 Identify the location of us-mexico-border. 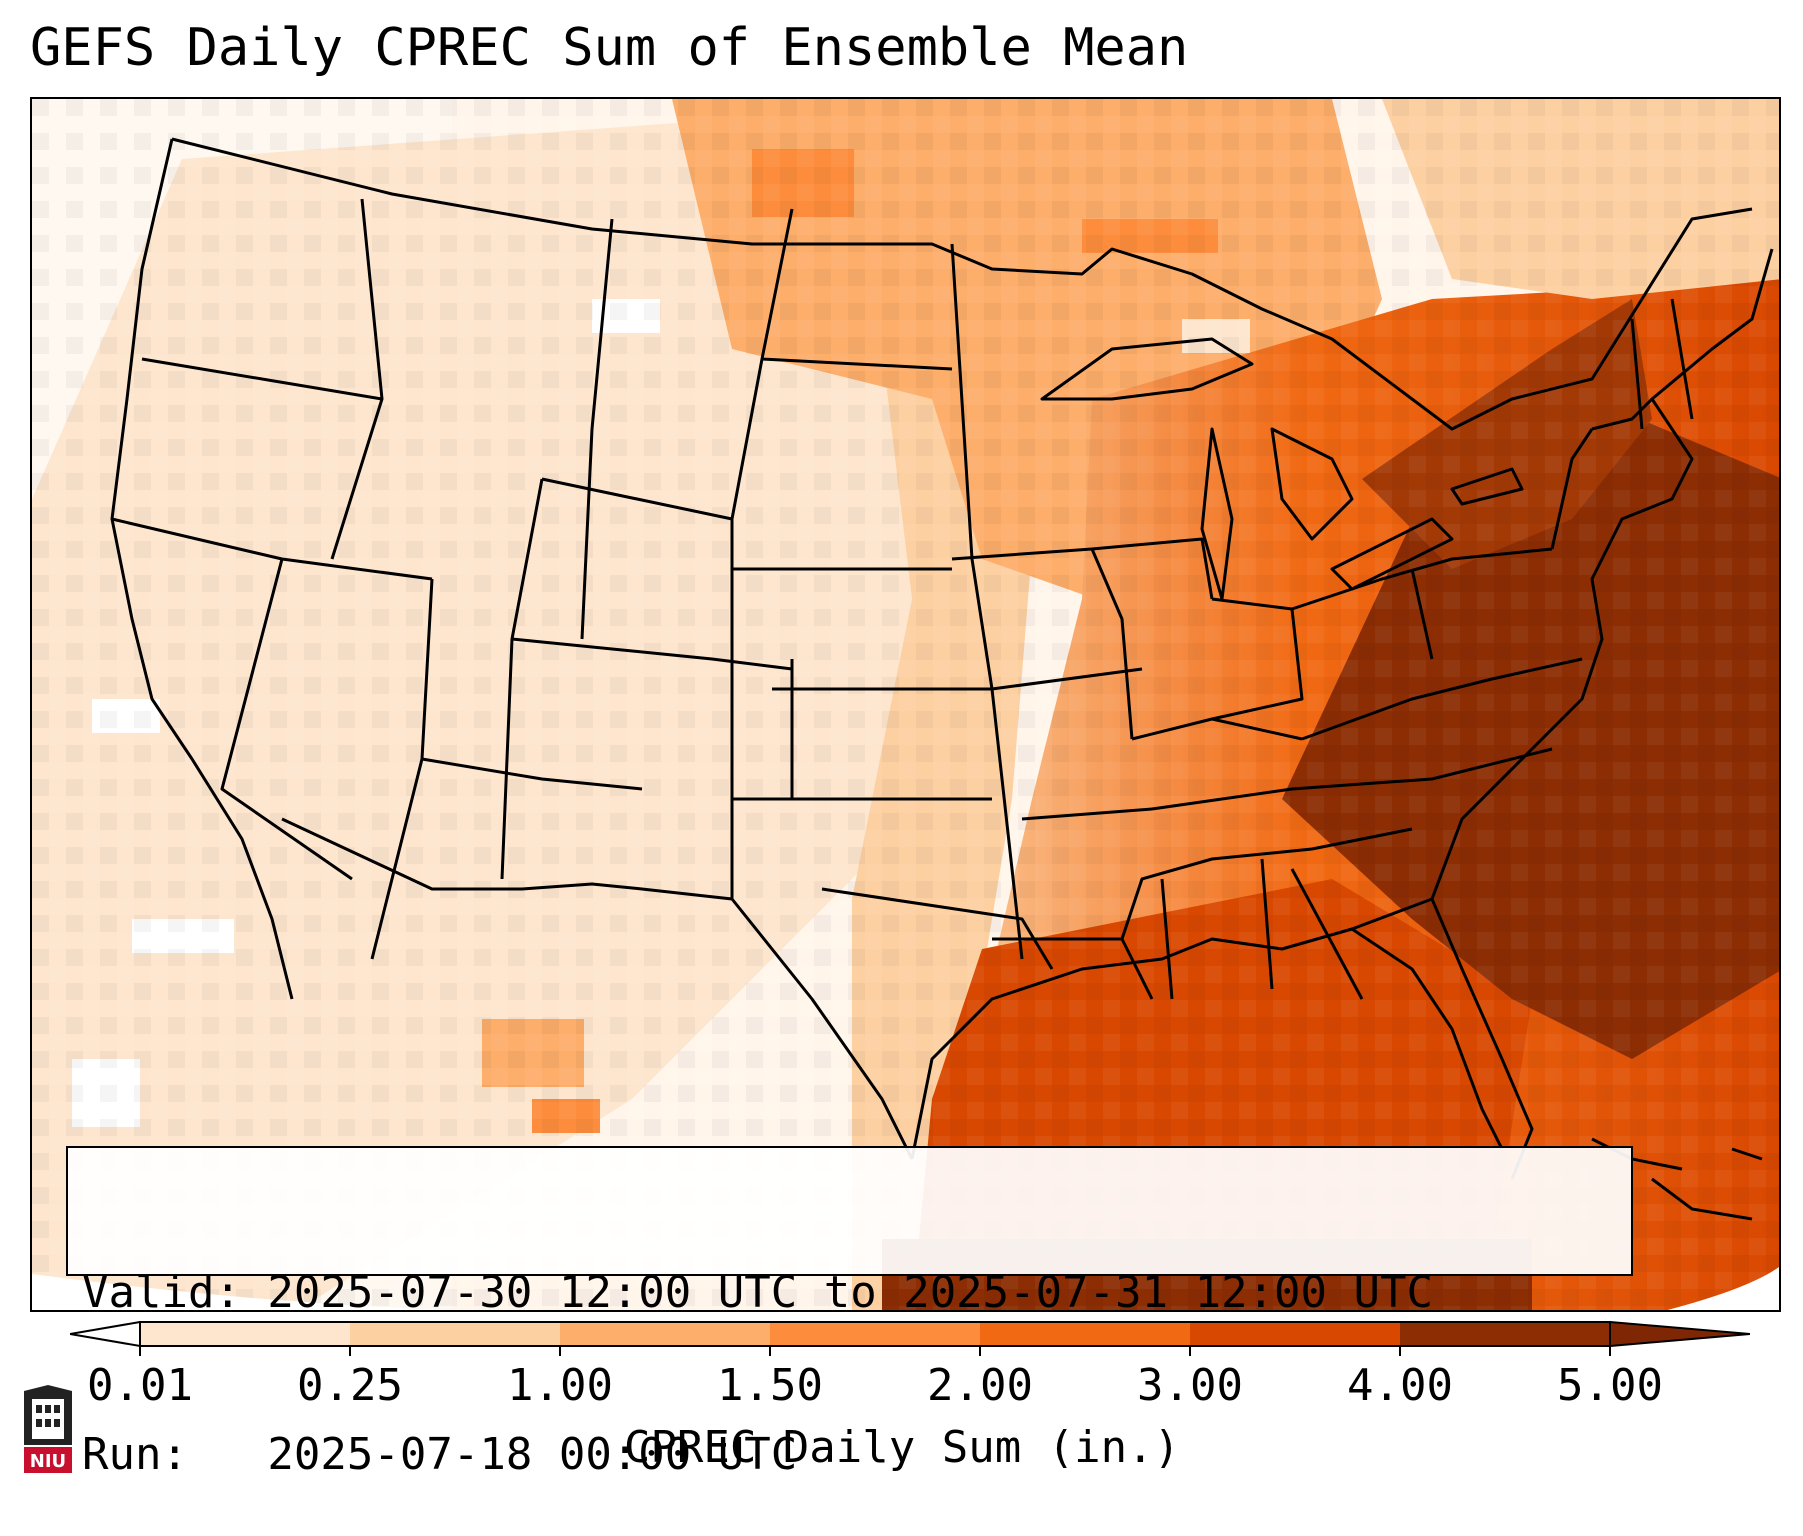
(597, 988).